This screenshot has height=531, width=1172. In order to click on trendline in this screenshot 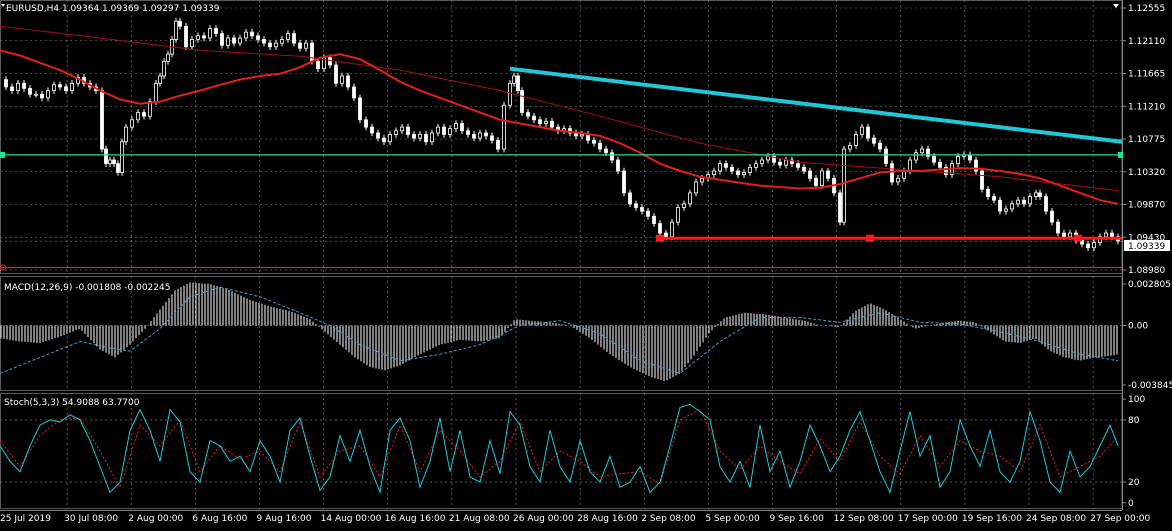, I will do `click(816, 105)`.